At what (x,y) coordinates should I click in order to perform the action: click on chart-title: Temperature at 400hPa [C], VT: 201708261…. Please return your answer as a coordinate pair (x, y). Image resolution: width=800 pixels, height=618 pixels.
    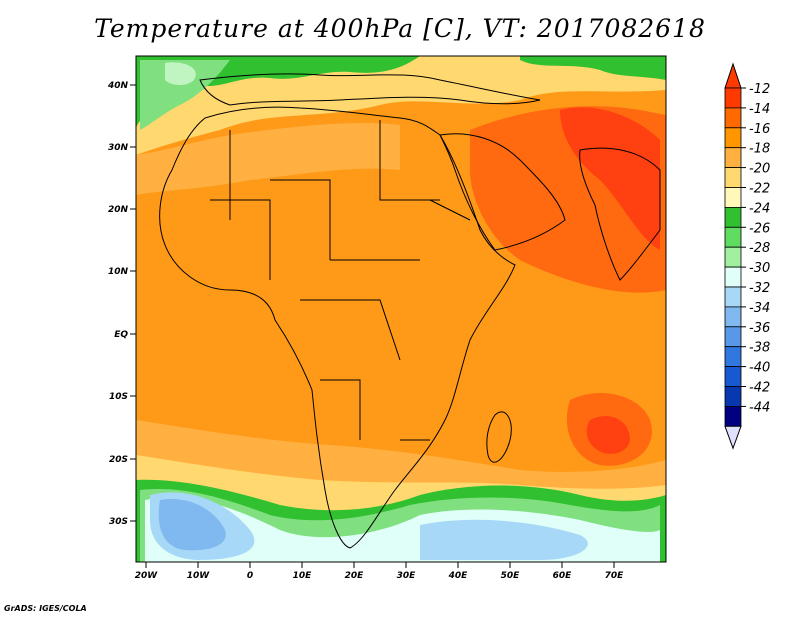
    Looking at the image, I should click on (400, 28).